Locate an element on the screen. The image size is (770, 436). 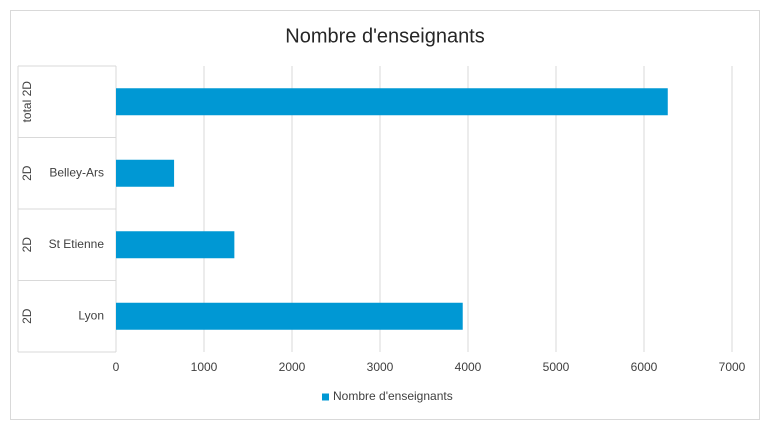
x-tick-label: 4000 is located at coordinates (468, 367).